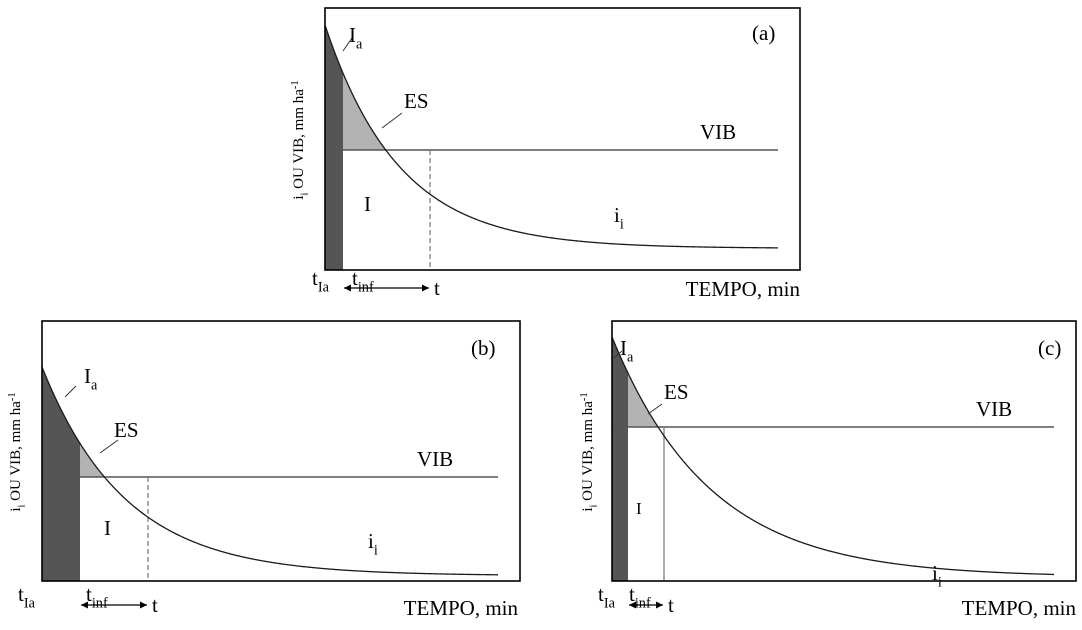 This screenshot has width=1082, height=630. I want to click on panel-label: (c), so click(1049, 348).